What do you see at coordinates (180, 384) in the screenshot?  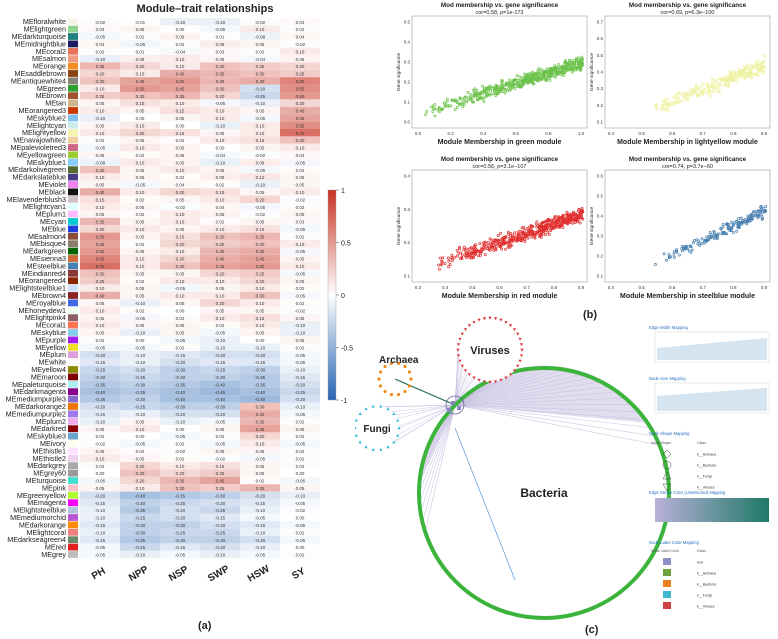 I see `cell-value: -0.35` at bounding box center [180, 384].